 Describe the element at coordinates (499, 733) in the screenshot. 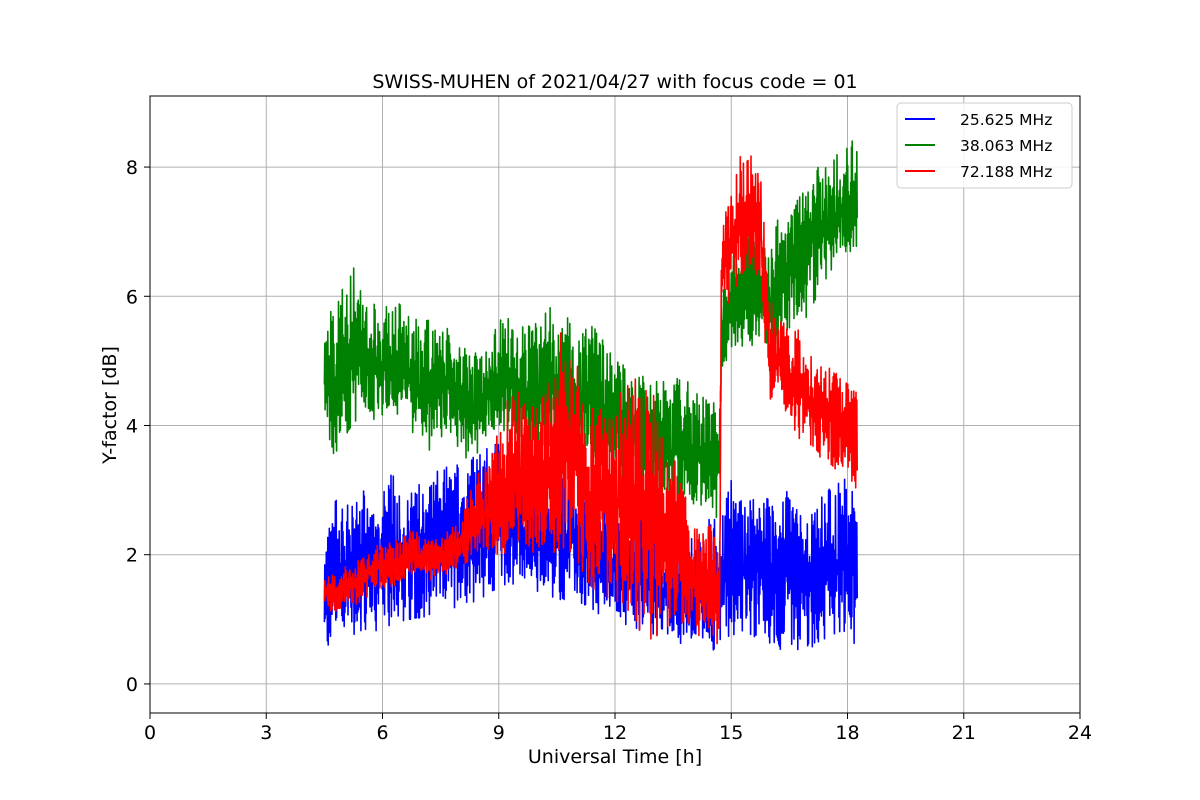

I see `x-tick-label: 9` at that location.